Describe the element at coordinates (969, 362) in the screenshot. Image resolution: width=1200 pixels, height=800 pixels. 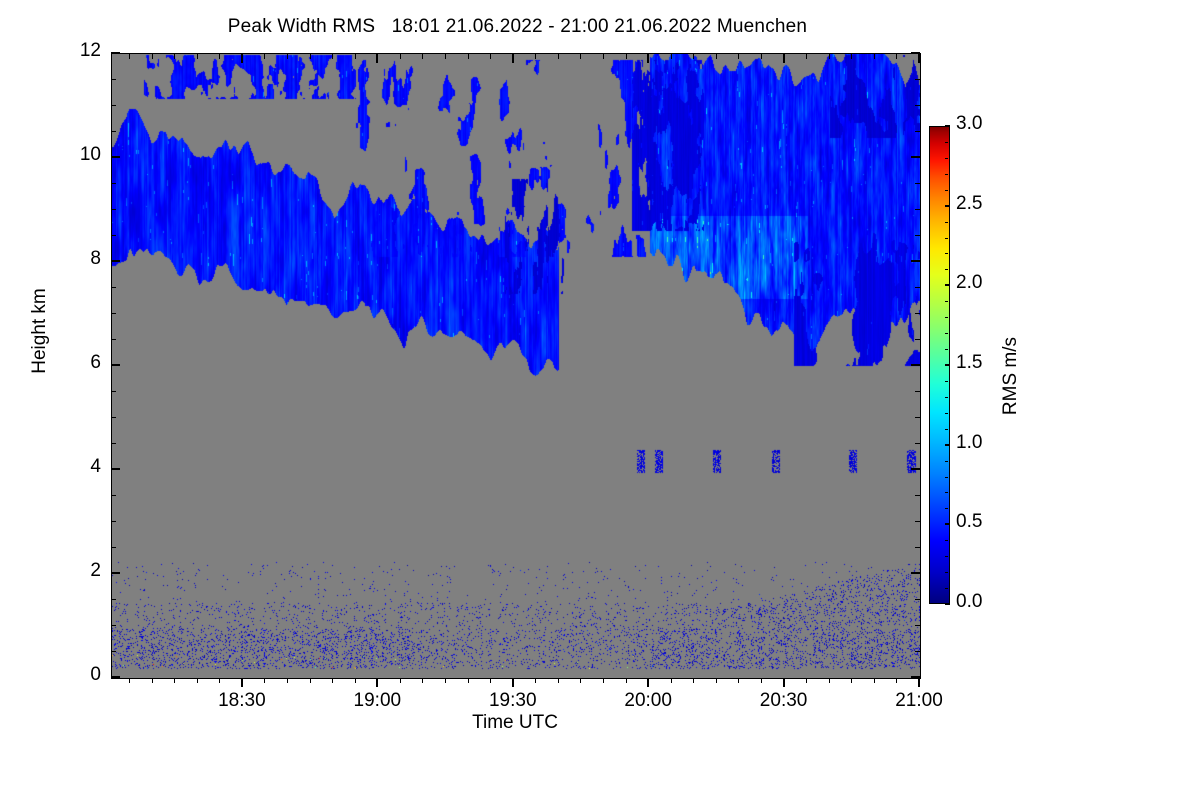
I see `colorbar-tick-label: 1.5` at that location.